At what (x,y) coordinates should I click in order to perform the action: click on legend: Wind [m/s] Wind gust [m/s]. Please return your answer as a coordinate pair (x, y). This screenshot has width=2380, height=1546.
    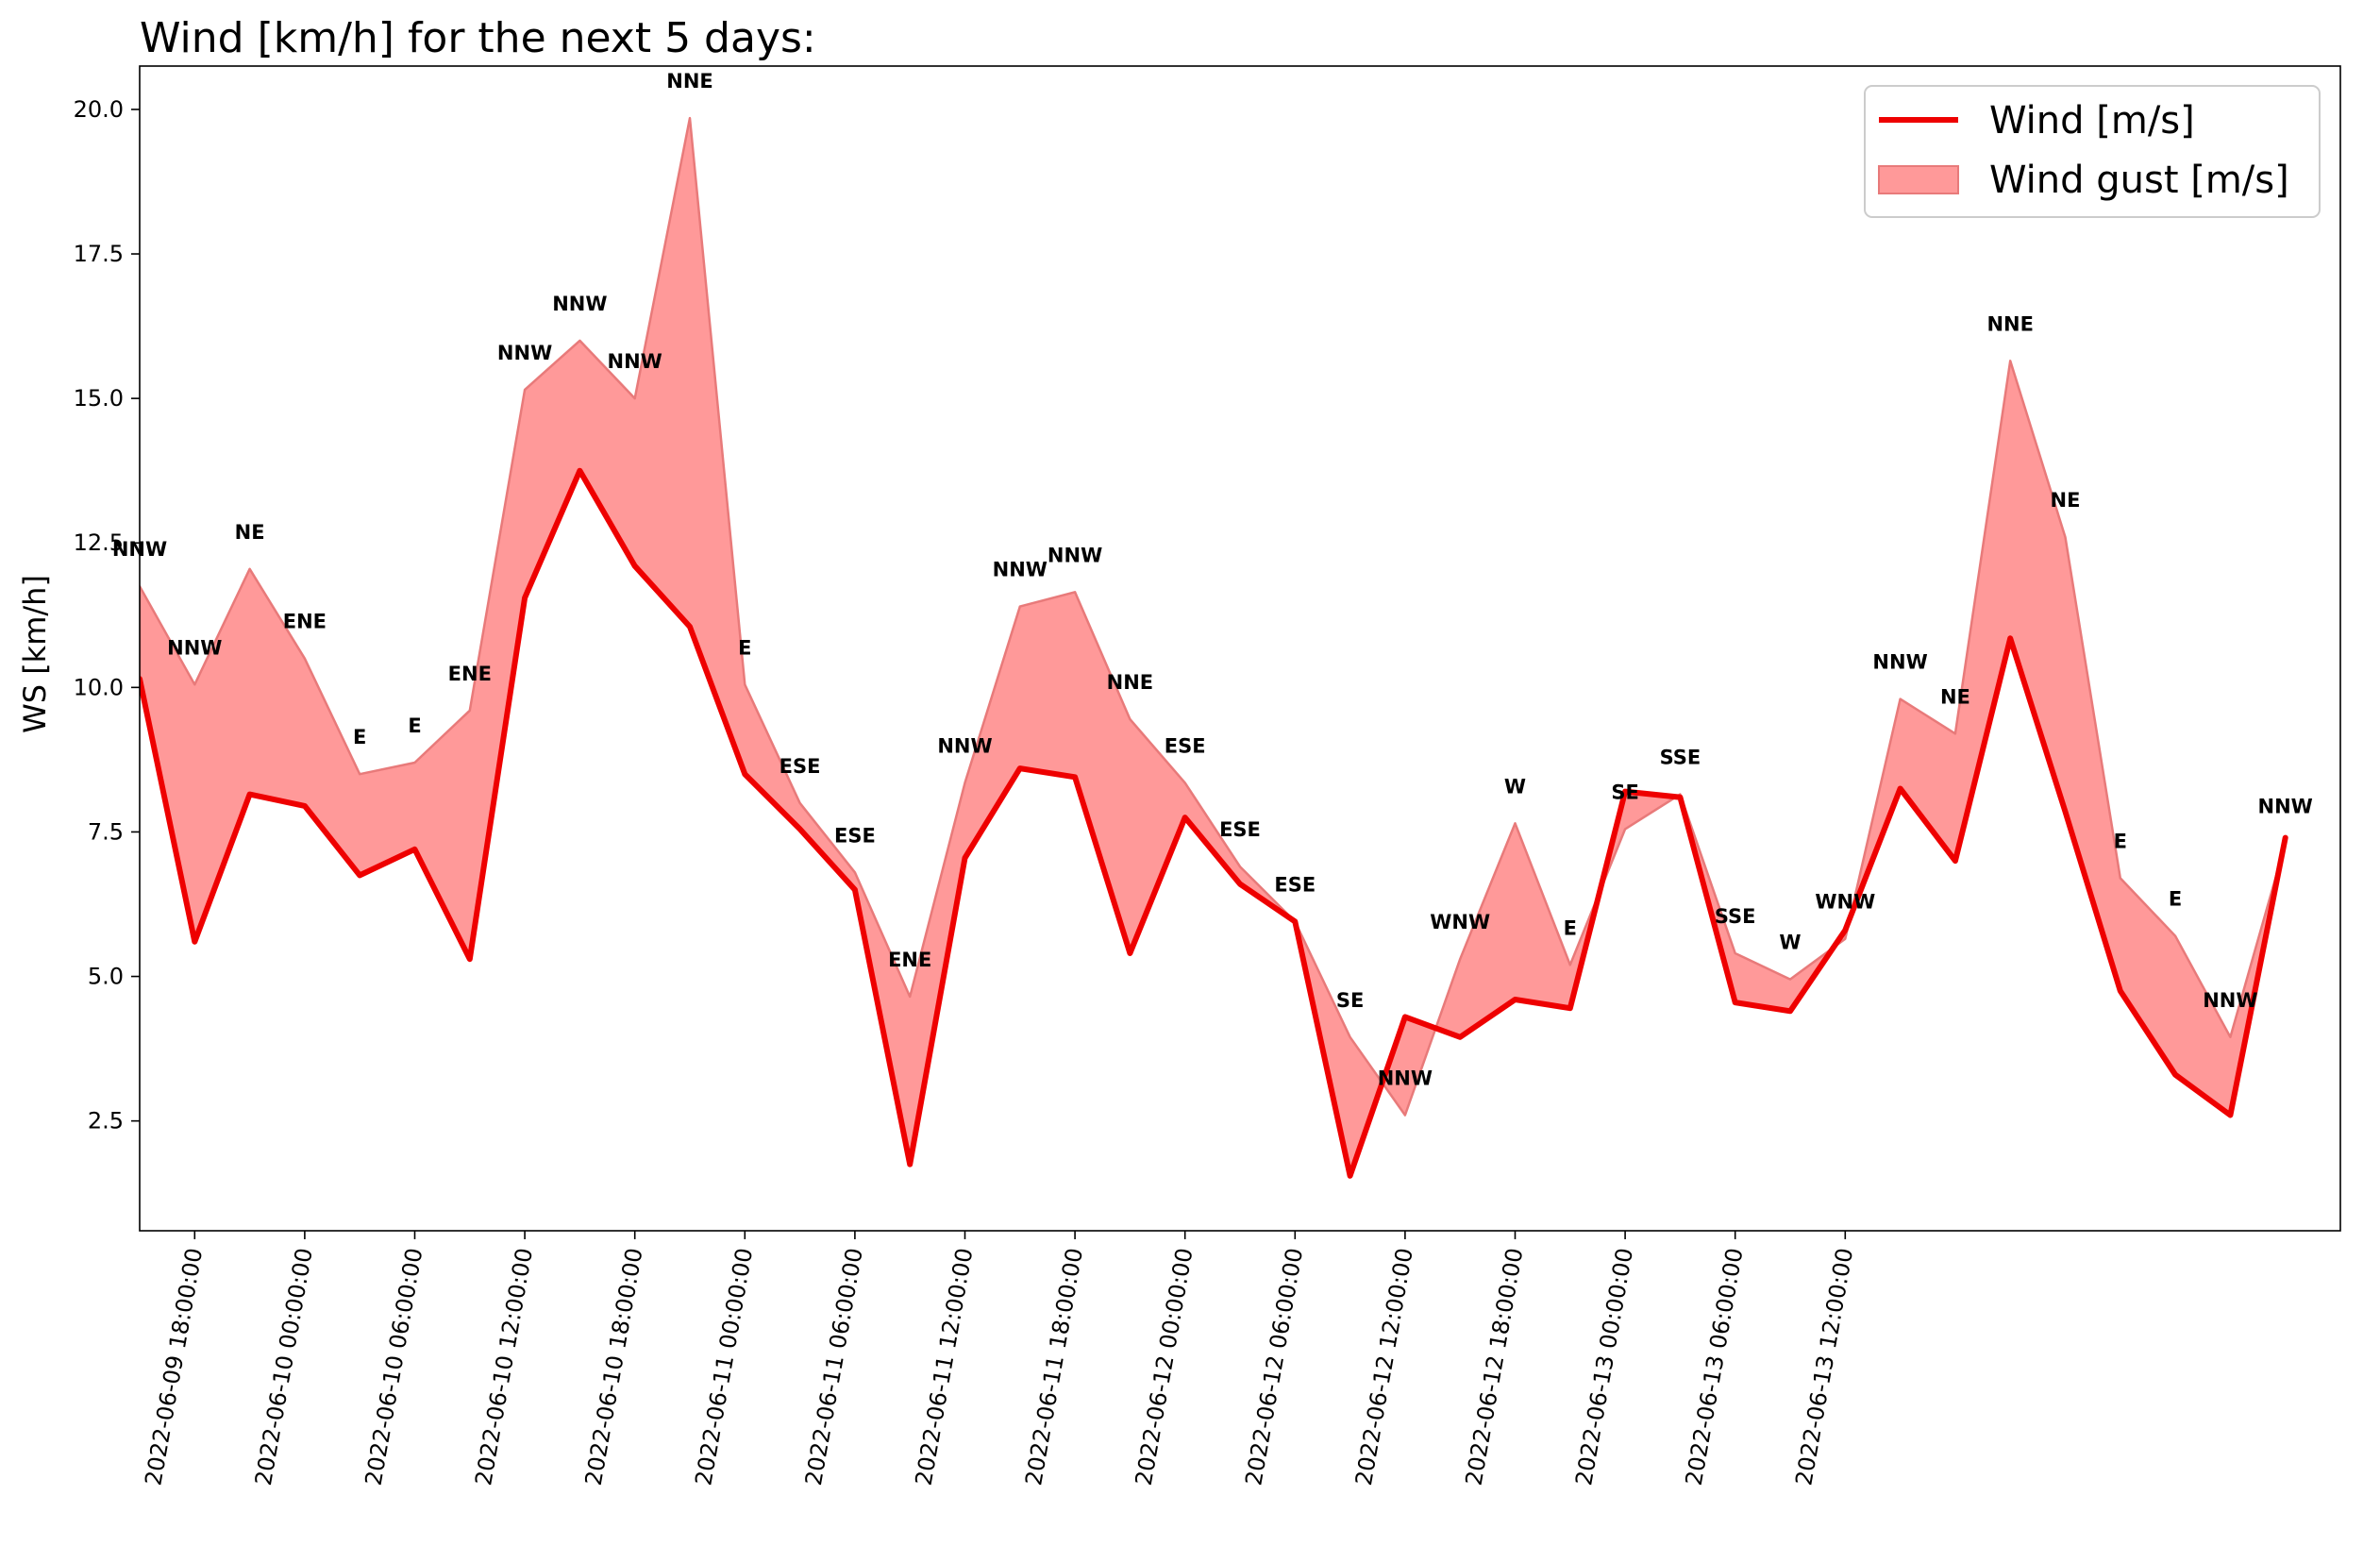
    Looking at the image, I should click on (2092, 151).